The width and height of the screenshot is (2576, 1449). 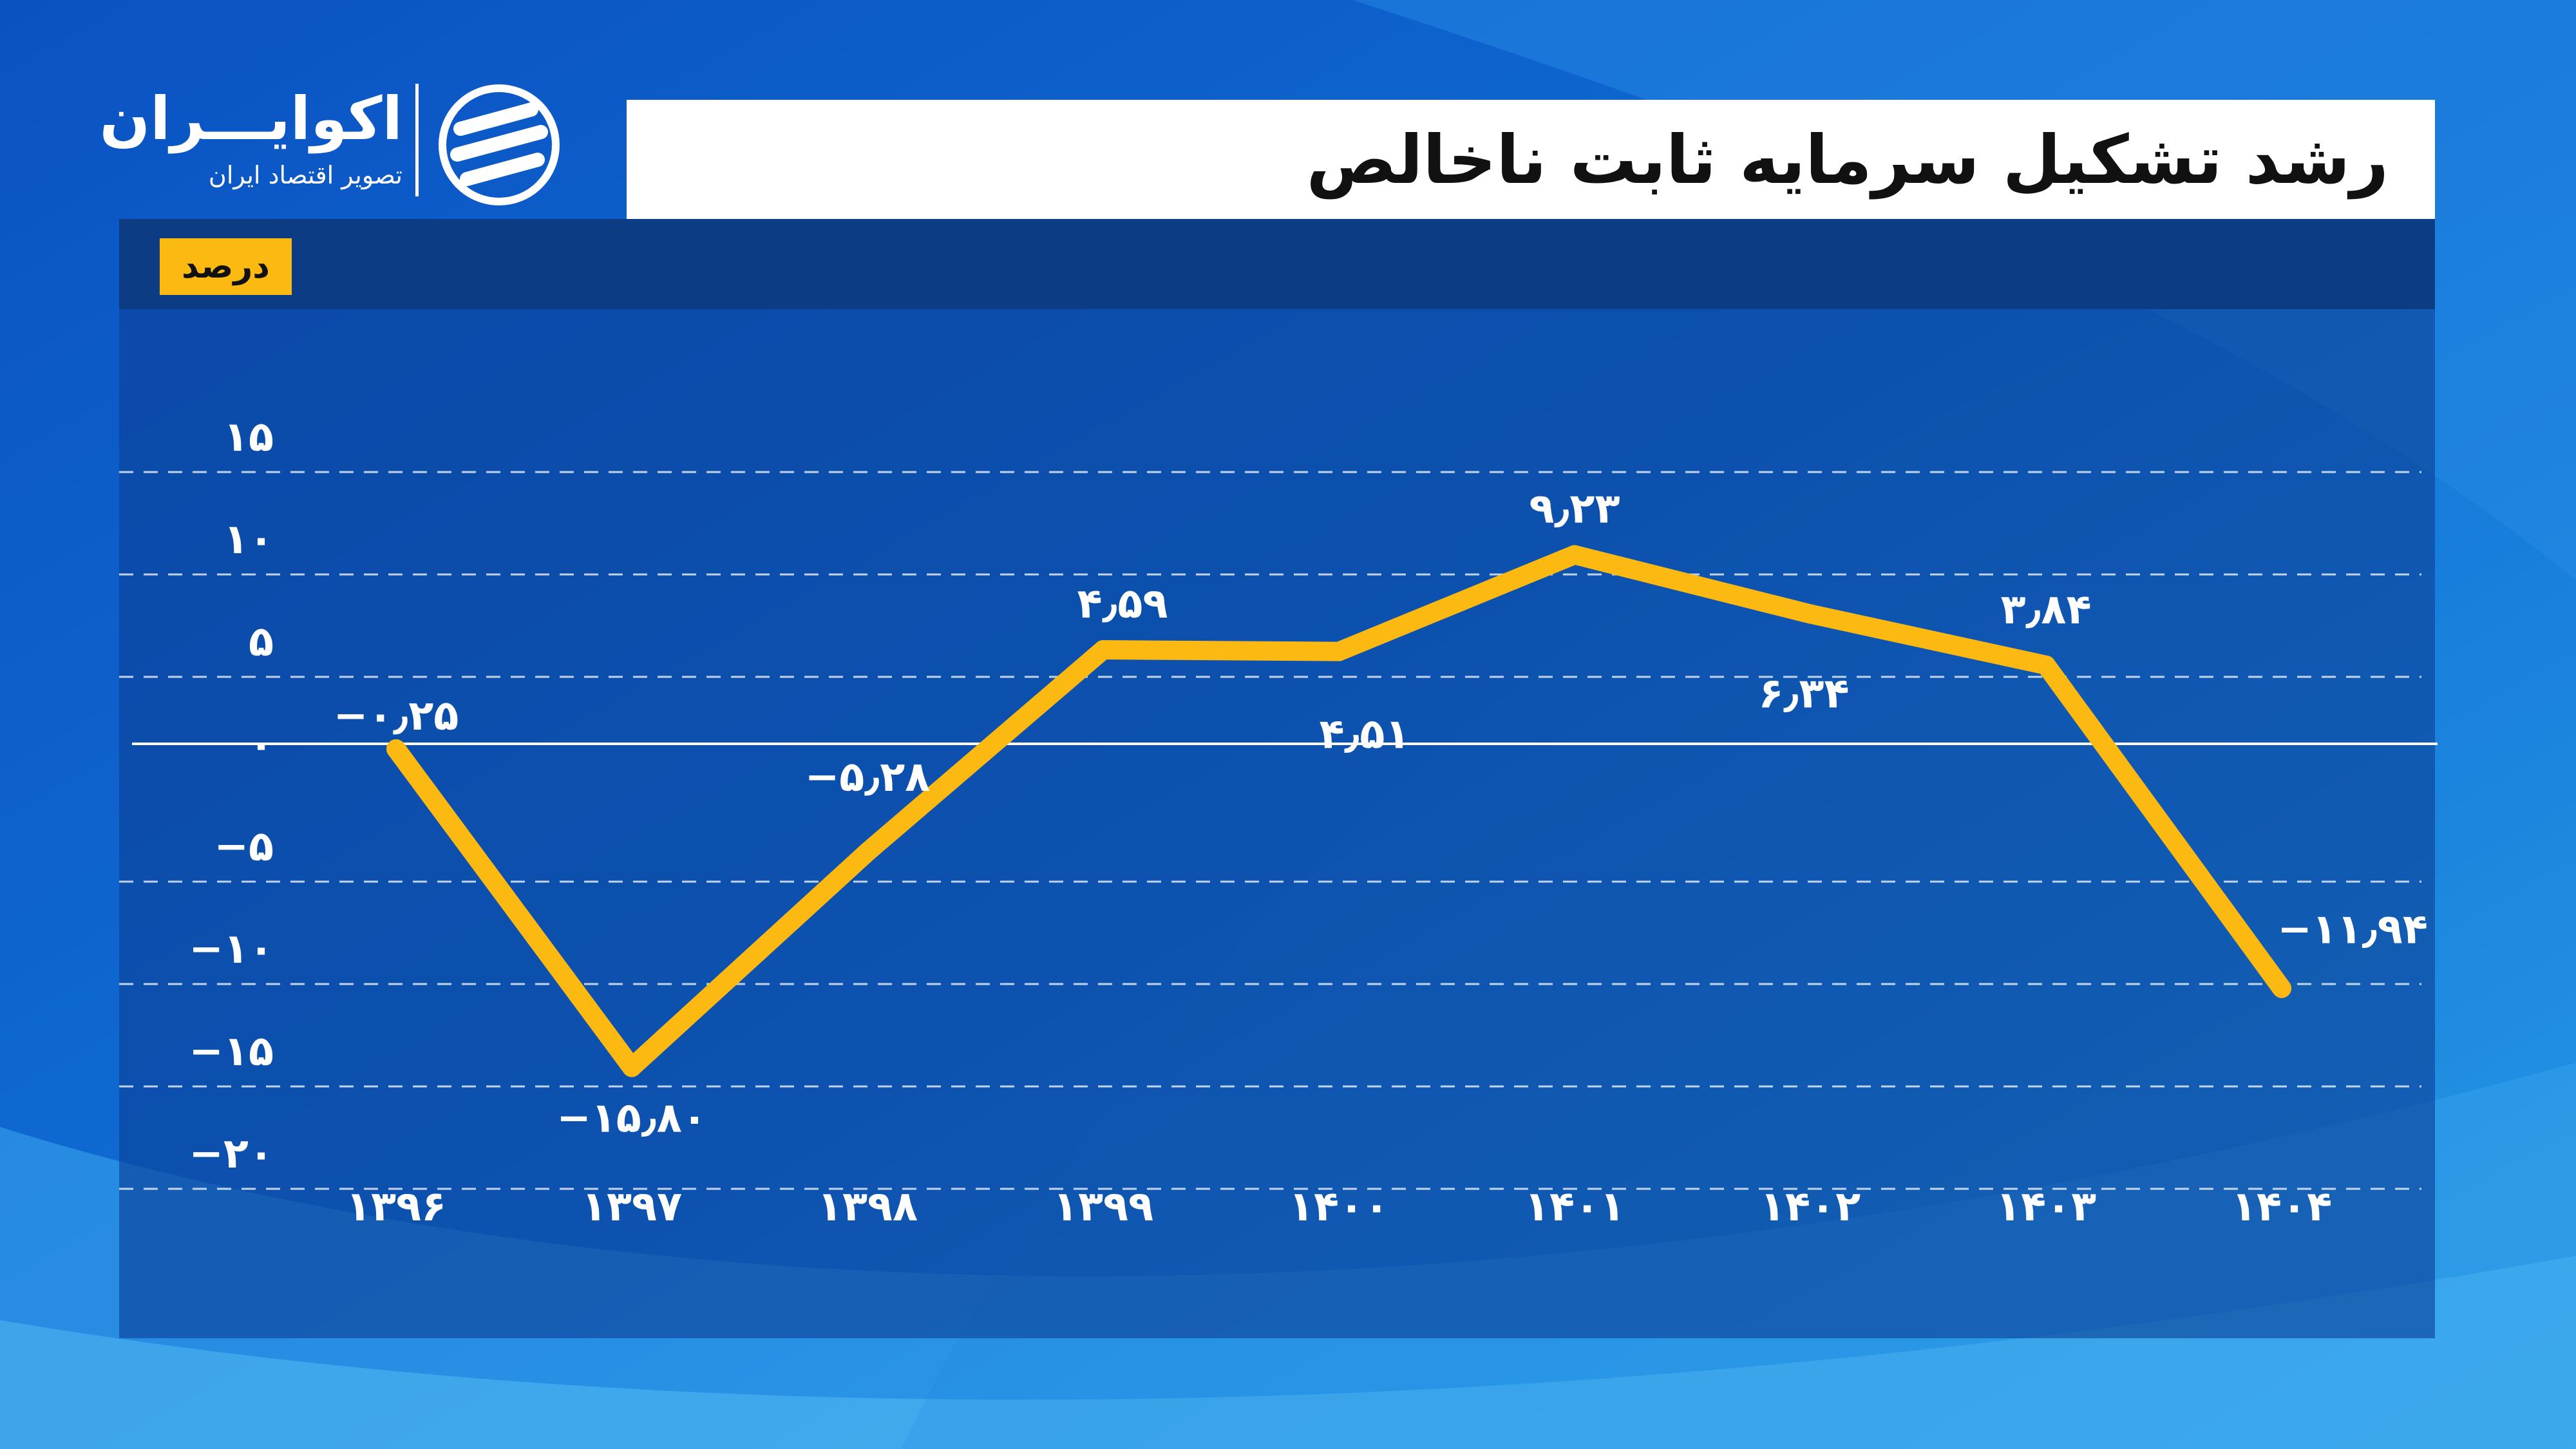 I want to click on unit-strip: درصد, so click(x=1277, y=264).